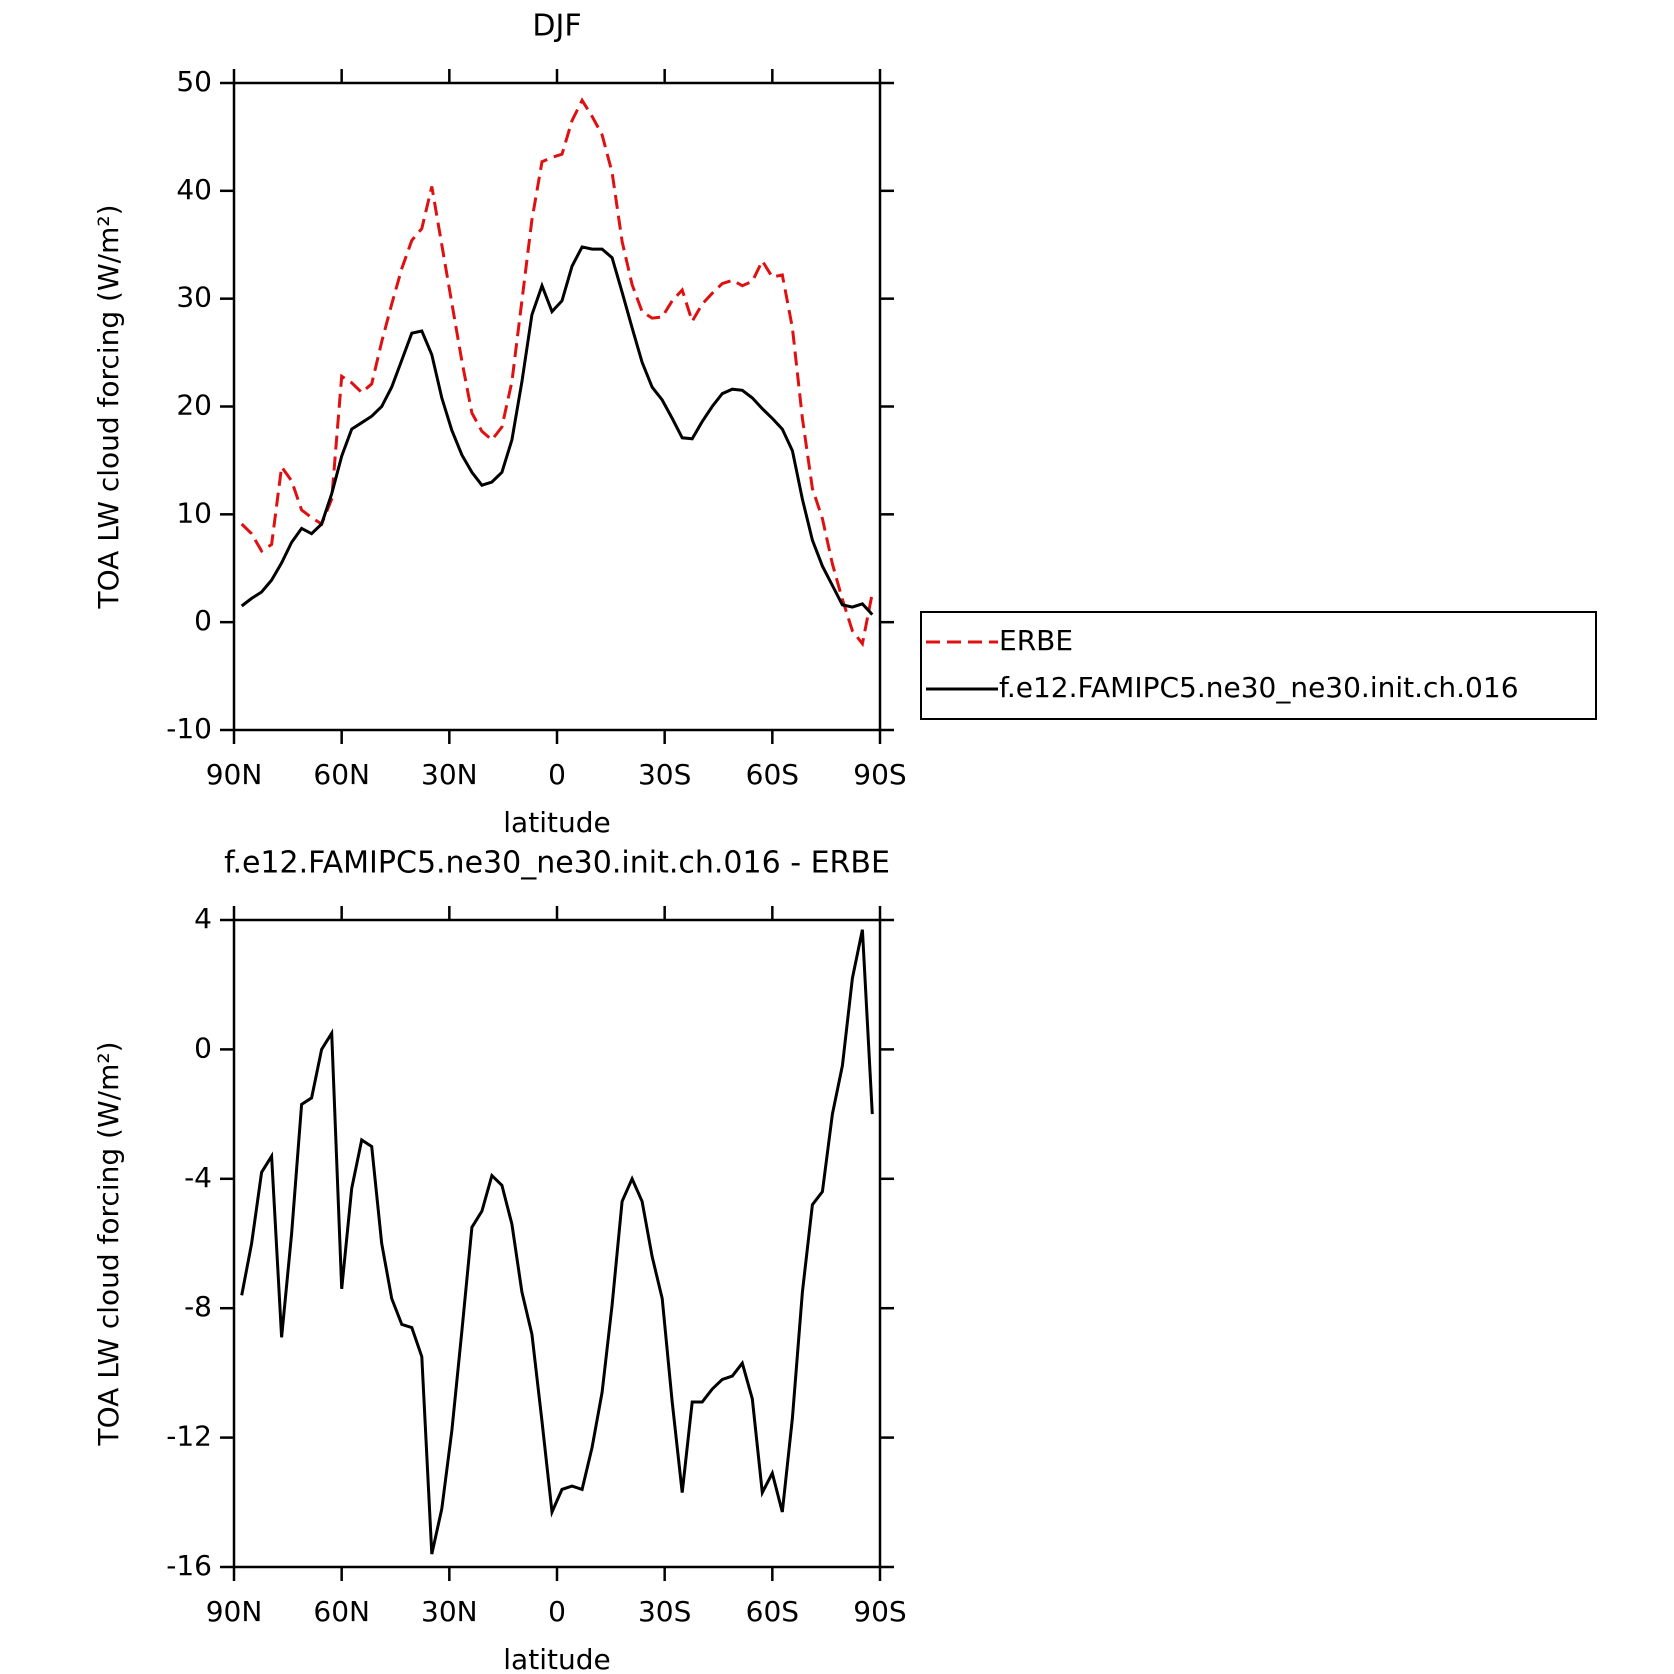 This screenshot has width=1674, height=1674. I want to click on y-tick-label: -12, so click(189, 1436).